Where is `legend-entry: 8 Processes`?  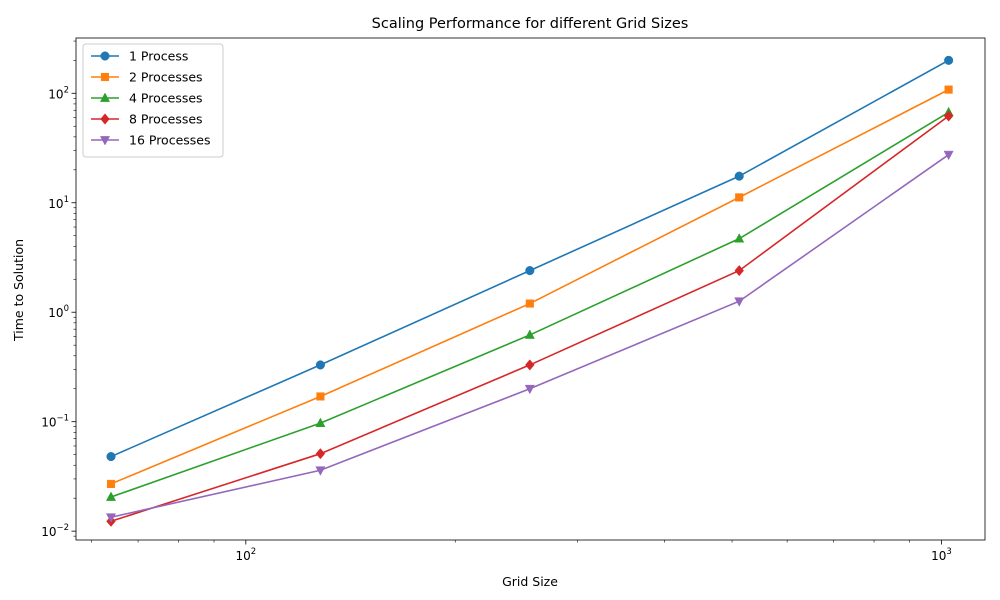 legend-entry: 8 Processes is located at coordinates (147, 119).